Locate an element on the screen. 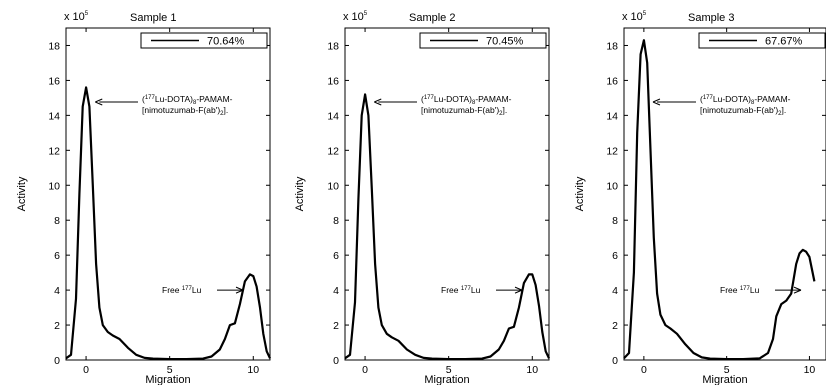 The height and width of the screenshot is (385, 826). legend: 70.64% is located at coordinates (204, 40).